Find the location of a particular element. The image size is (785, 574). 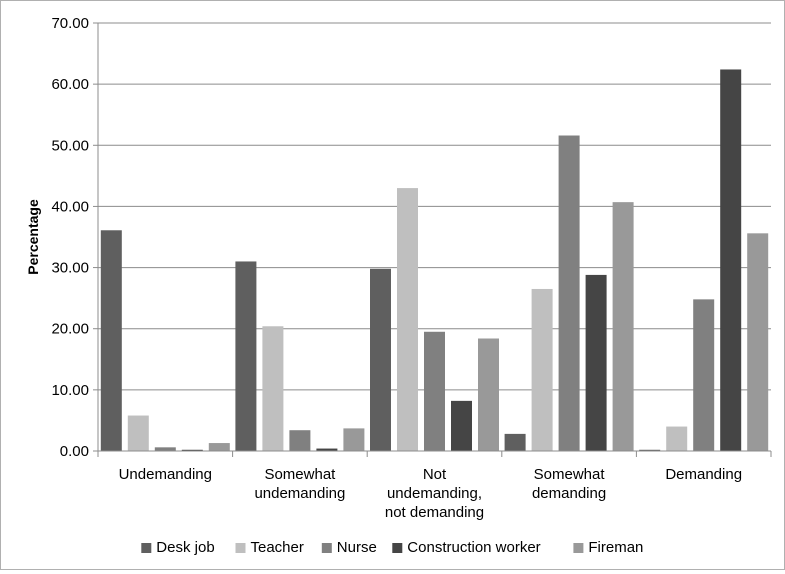

x-tick-label-line: undemanding, is located at coordinates (434, 493).